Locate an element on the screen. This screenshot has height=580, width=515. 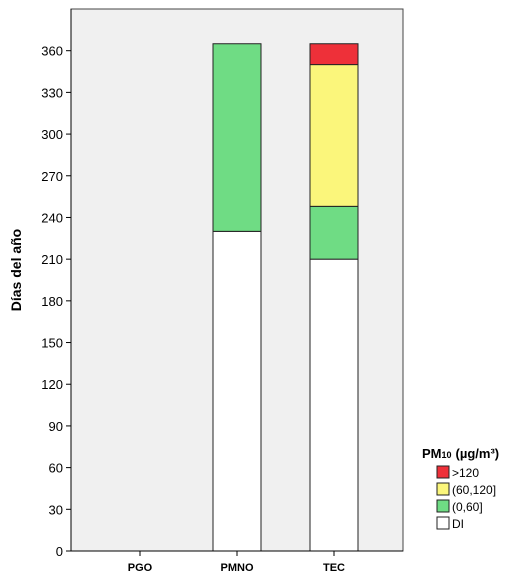
y-axis-ticks: 0 30 60 90 120 150 180 210 240 270 300 330 360 is located at coordinates (56, 301).